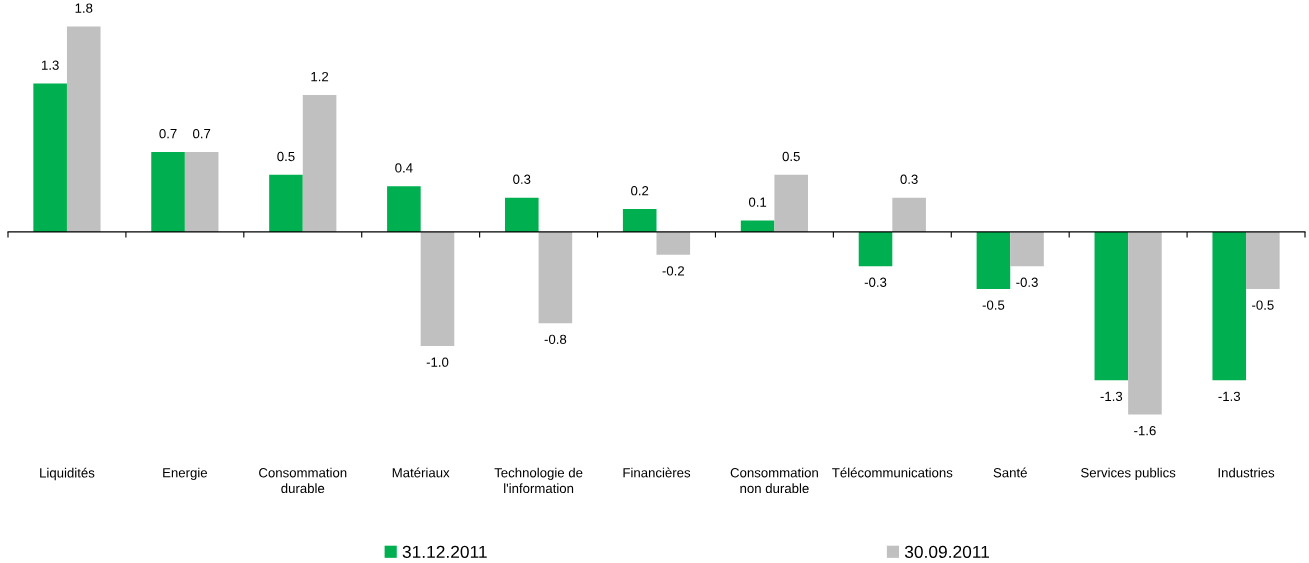 The width and height of the screenshot is (1309, 563). What do you see at coordinates (657, 472) in the screenshot?
I see `x-tick-label: Financières` at bounding box center [657, 472].